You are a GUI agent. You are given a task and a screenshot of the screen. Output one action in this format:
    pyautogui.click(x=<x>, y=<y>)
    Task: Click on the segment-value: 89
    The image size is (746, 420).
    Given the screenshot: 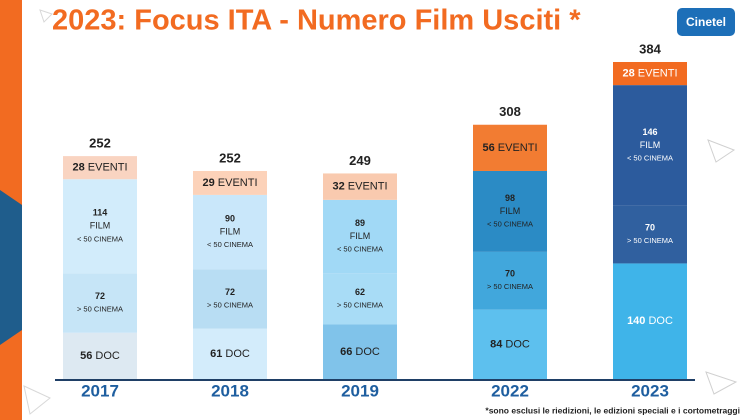 What is the action you would take?
    pyautogui.click(x=360, y=223)
    